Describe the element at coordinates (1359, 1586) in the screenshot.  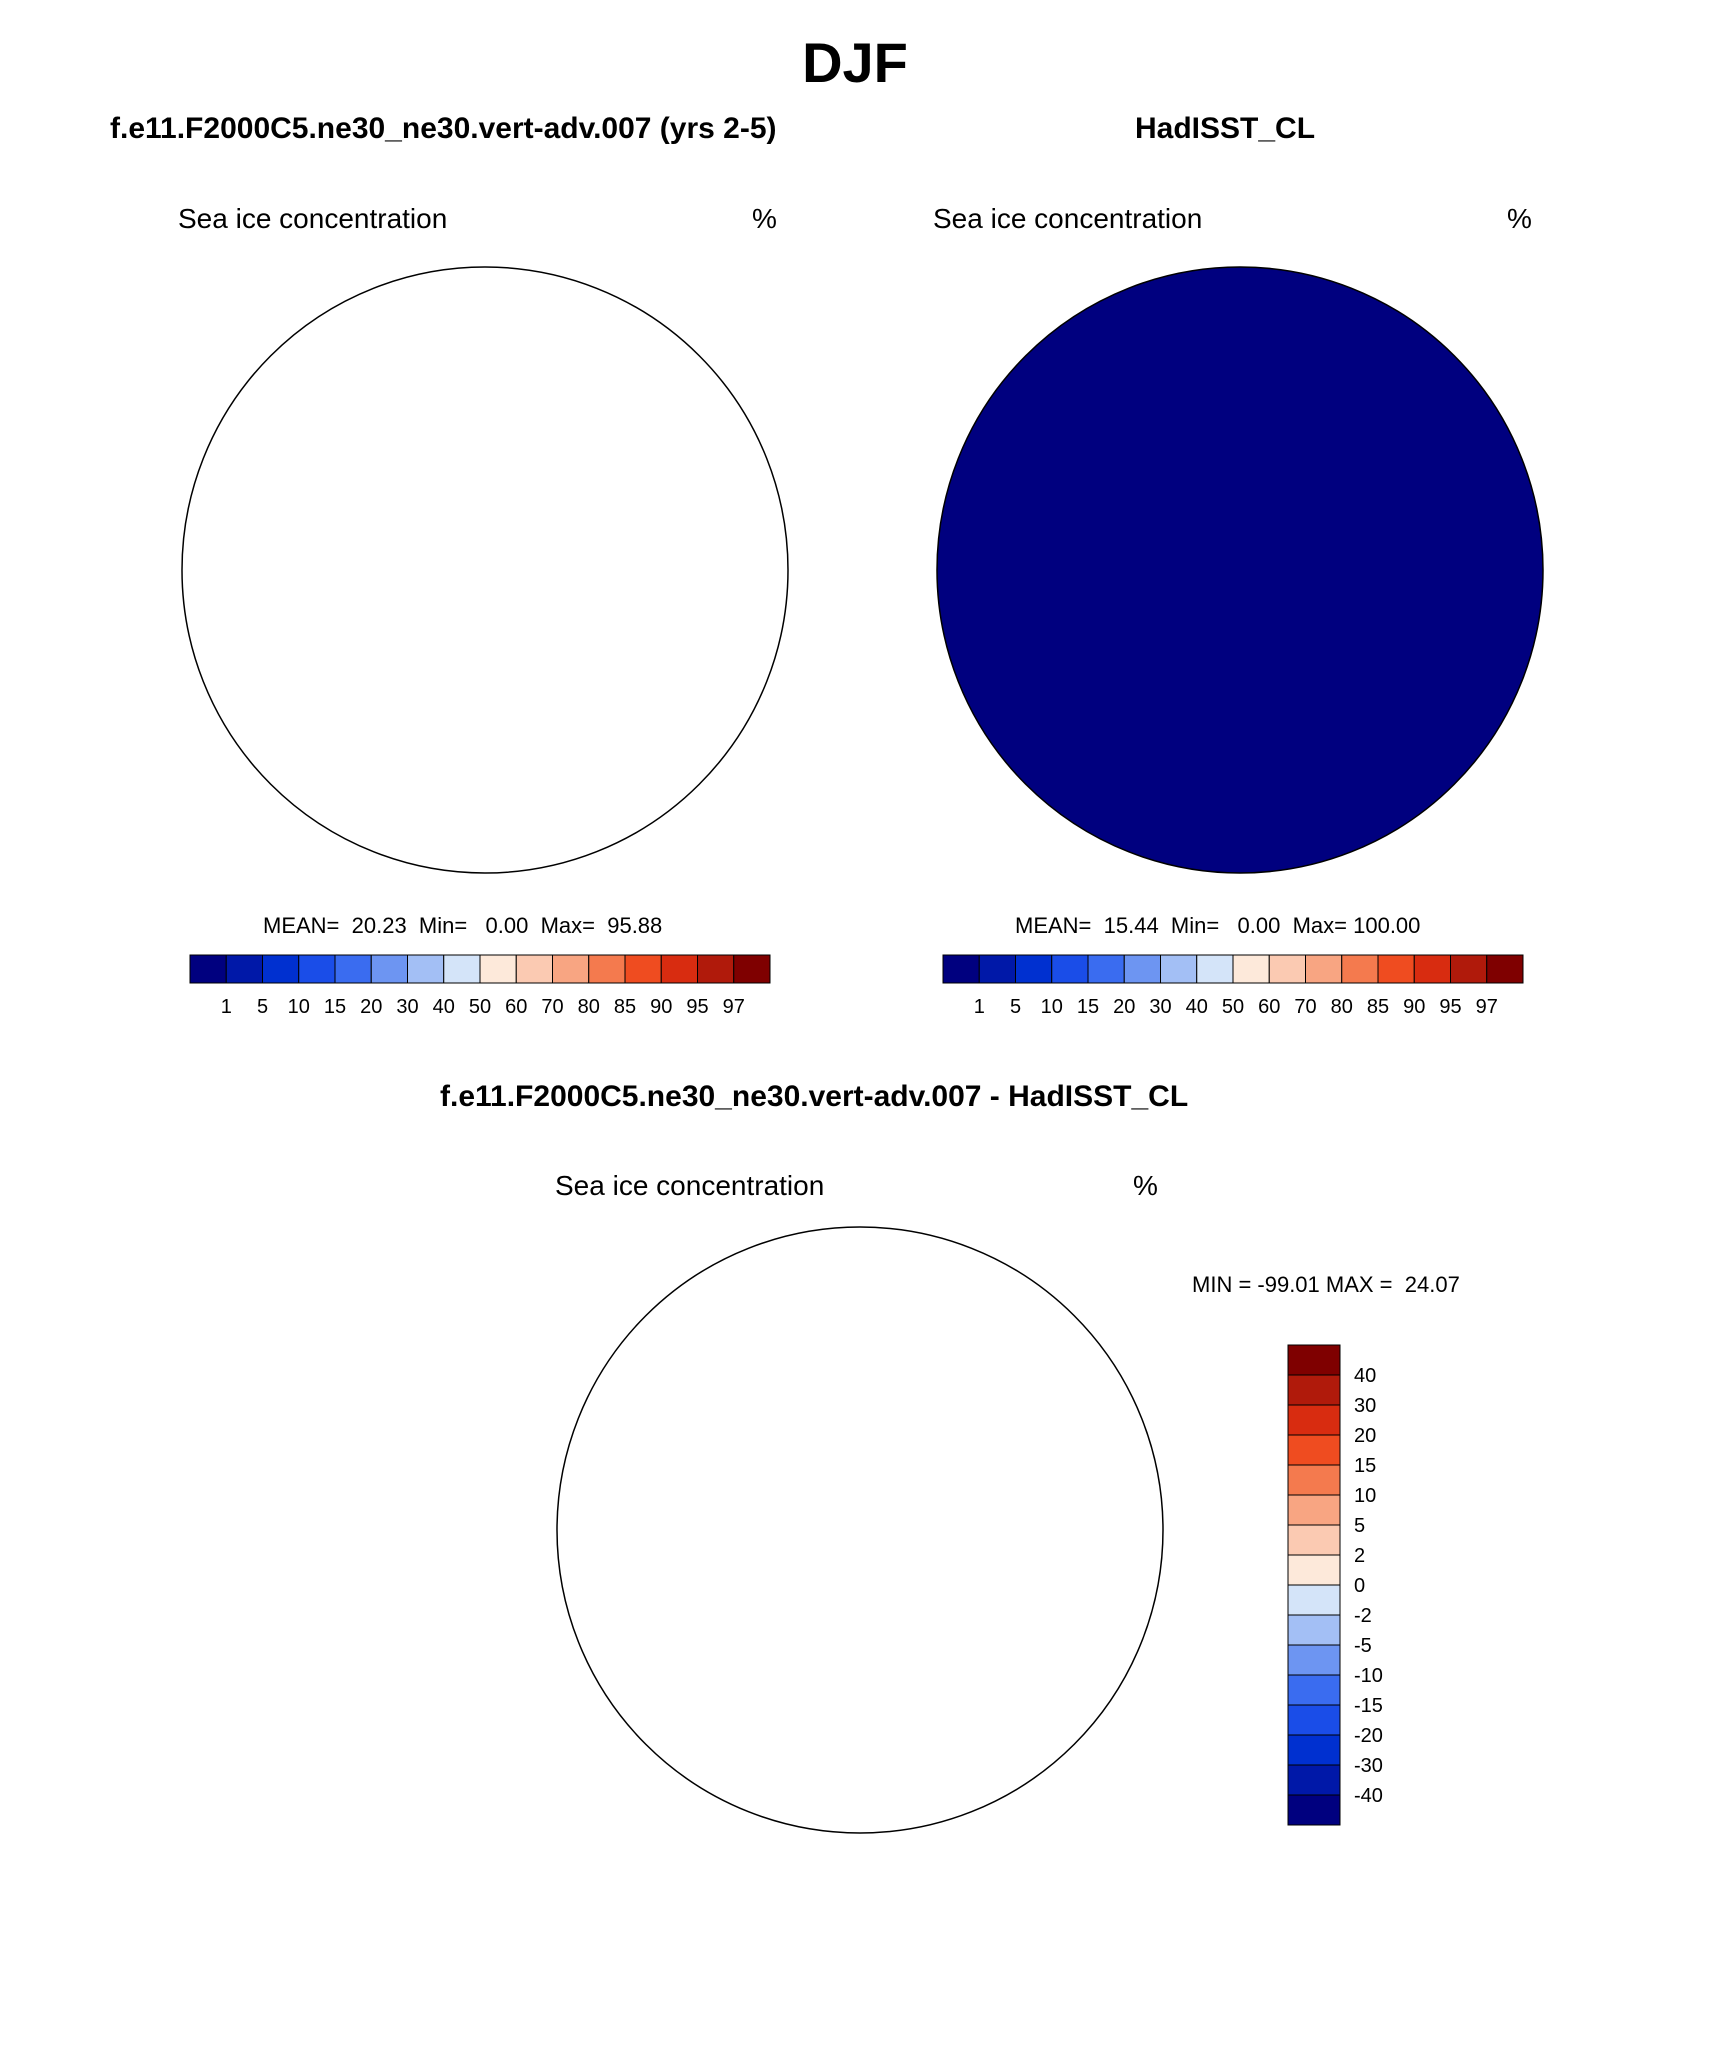
I see `diff-colorbar-tick-label: 0` at that location.